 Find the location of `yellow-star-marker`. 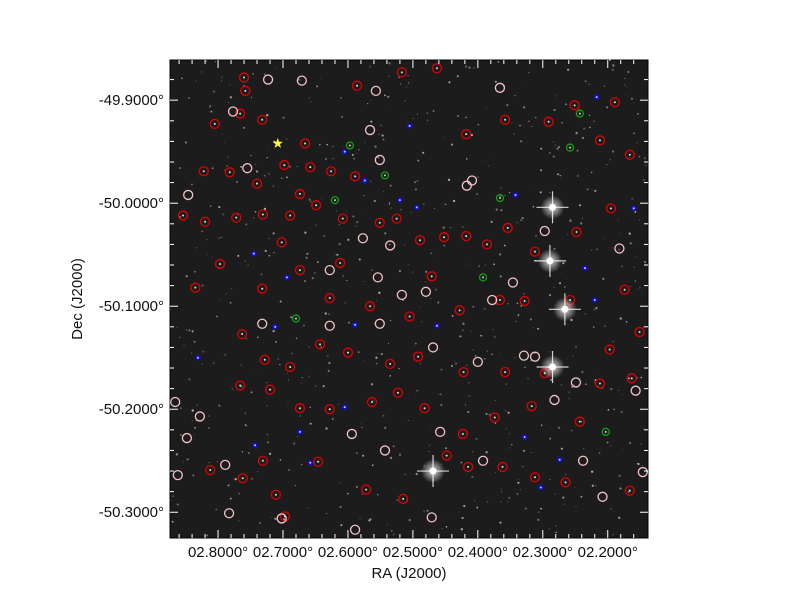

yellow-star-marker is located at coordinates (277, 142).